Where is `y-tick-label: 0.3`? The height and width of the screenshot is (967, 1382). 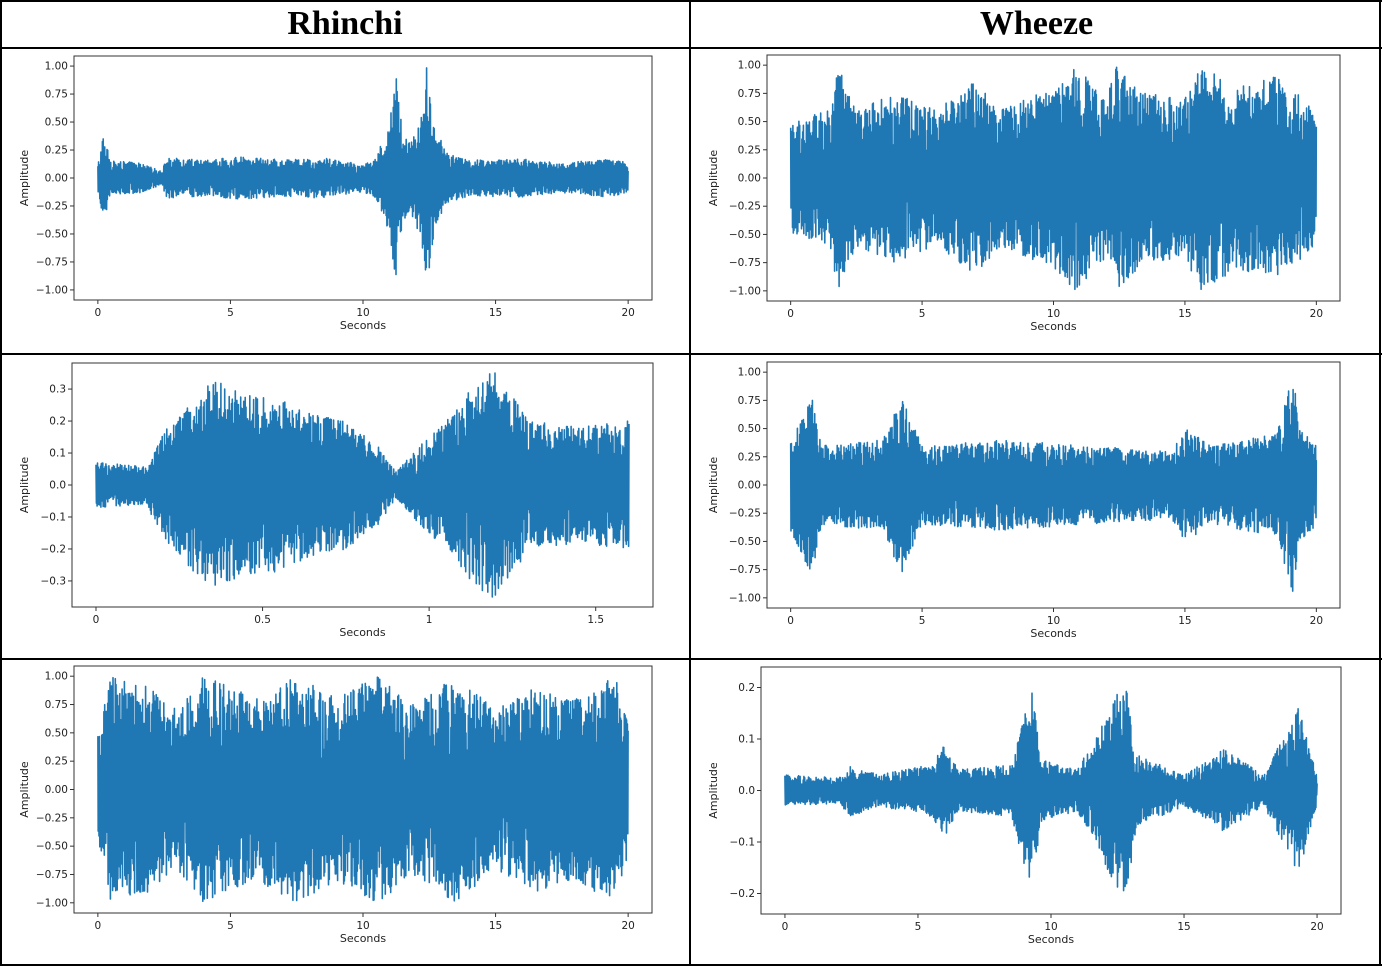 y-tick-label: 0.3 is located at coordinates (57, 390).